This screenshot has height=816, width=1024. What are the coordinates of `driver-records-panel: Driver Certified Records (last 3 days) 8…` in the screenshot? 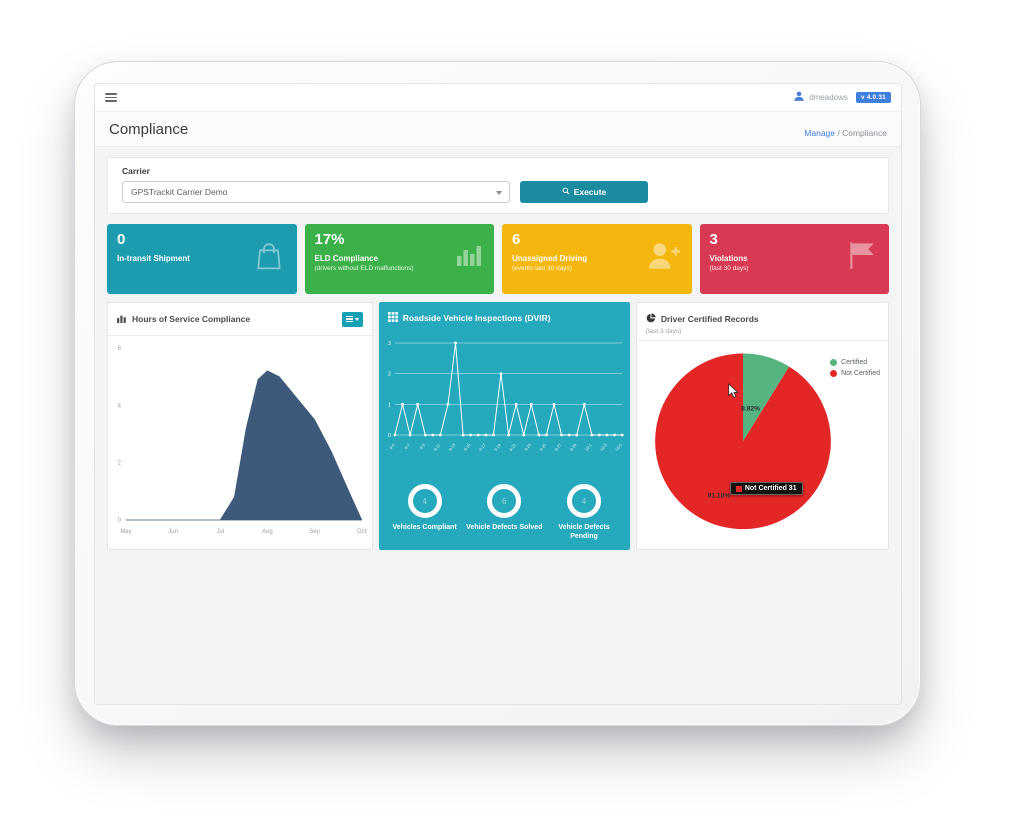 It's located at (762, 426).